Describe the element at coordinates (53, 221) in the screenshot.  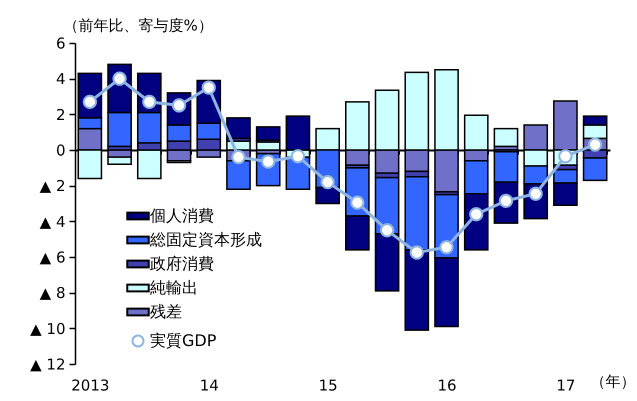
I see `y-tick-label: ▲ 4` at that location.